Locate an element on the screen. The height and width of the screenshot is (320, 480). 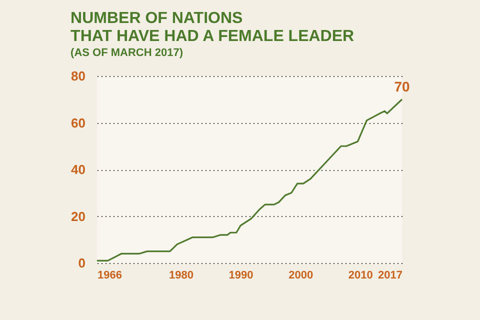
y-tick-label: 80 is located at coordinates (78, 76).